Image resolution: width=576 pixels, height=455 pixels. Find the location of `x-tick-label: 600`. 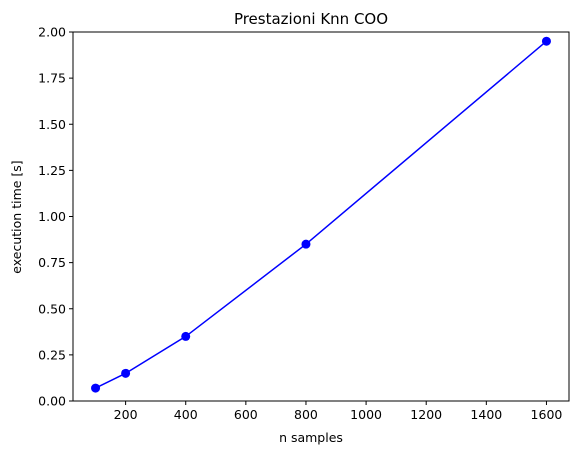

x-tick-label: 600 is located at coordinates (246, 414).